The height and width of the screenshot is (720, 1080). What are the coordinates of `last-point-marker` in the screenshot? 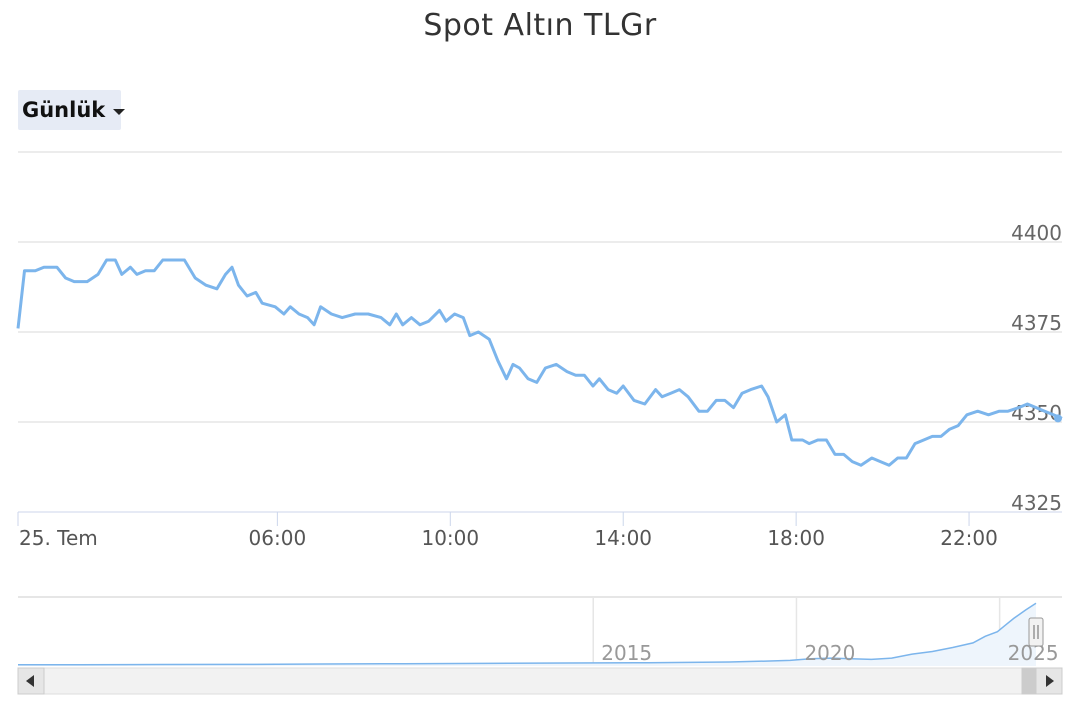 It's located at (1058, 418).